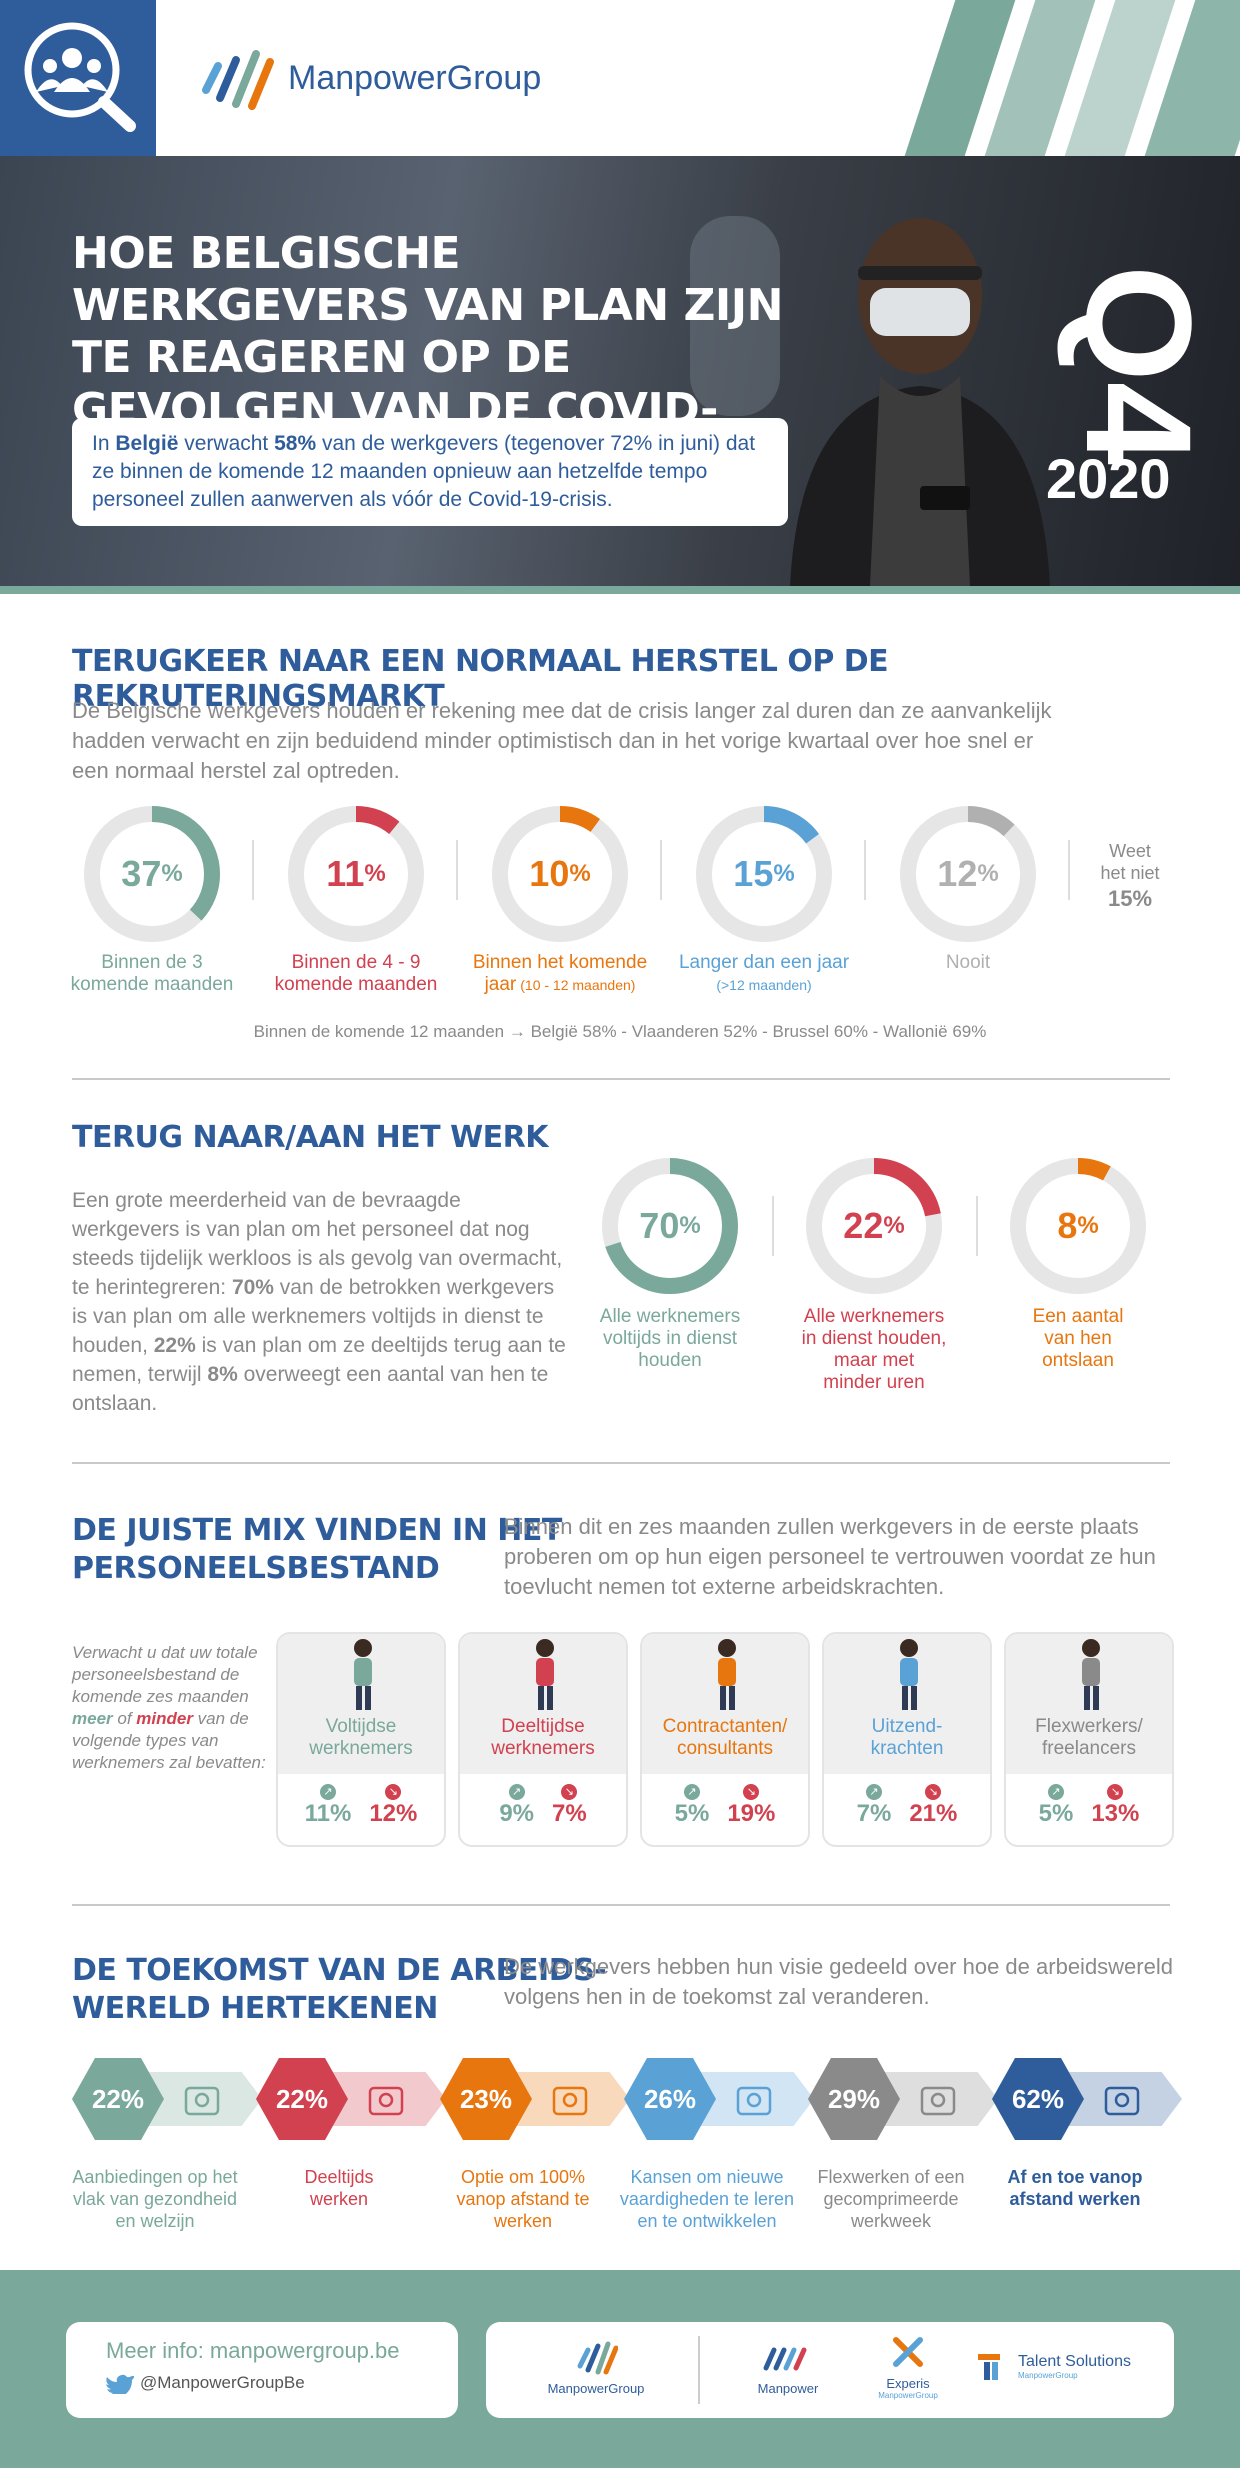 Image resolution: width=1240 pixels, height=2468 pixels. I want to click on value-more: ↗ 7%, so click(874, 1805).